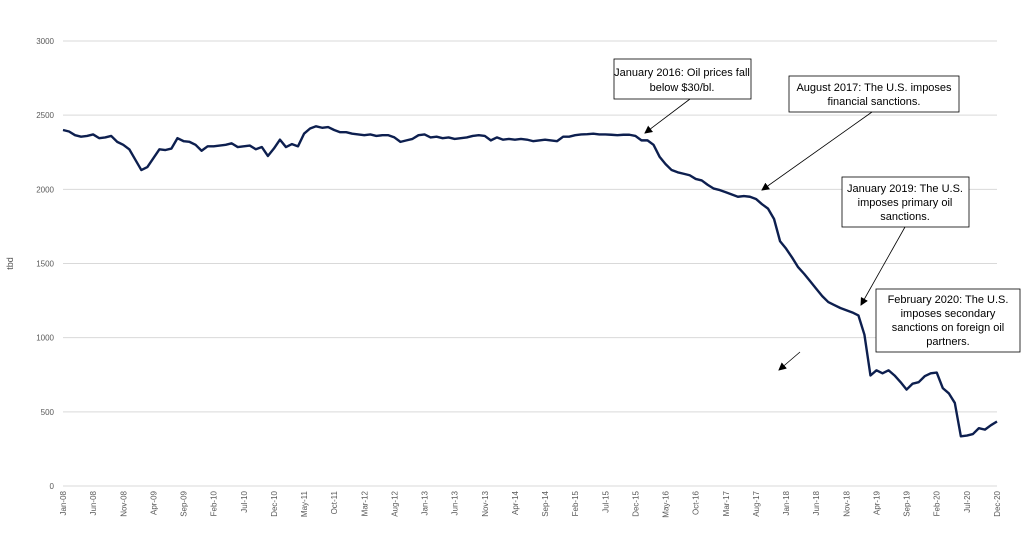 This screenshot has height=556, width=1024. Describe the element at coordinates (93, 502) in the screenshot. I see `x-tick-label: Jun-08` at that location.